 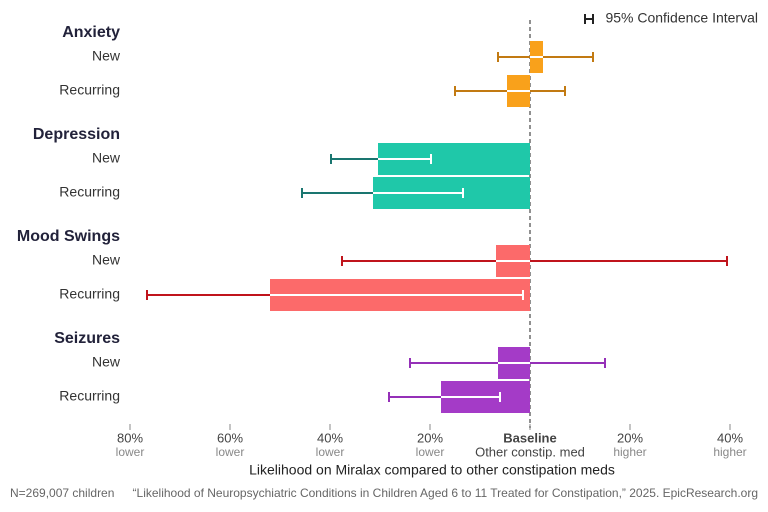 I want to click on x-tick-label: 60%, so click(x=230, y=437).